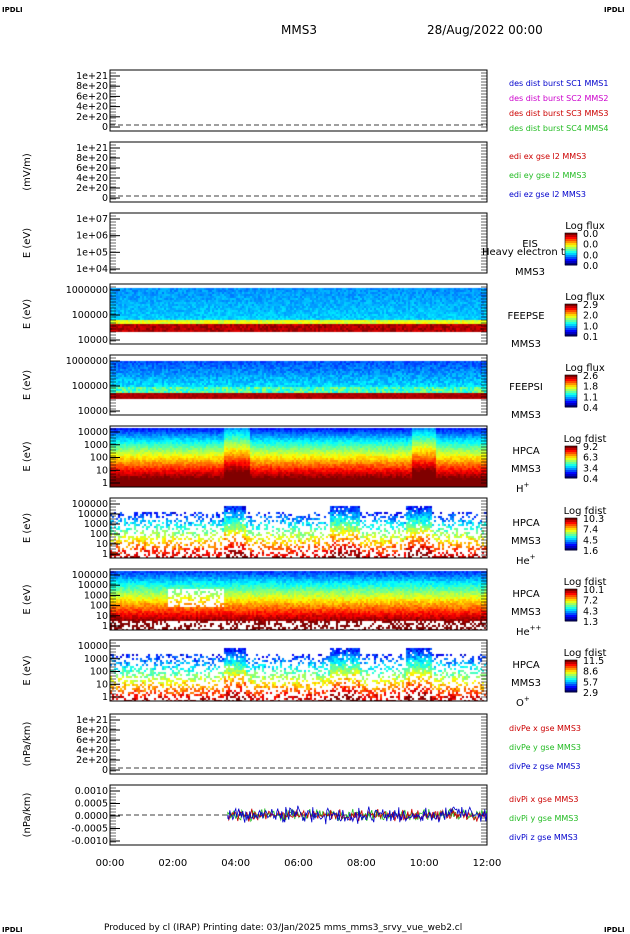 Image resolution: width=630 pixels, height=934 pixels. Describe the element at coordinates (92, 252) in the screenshot. I see `y-tick-label: 1e+05` at that location.